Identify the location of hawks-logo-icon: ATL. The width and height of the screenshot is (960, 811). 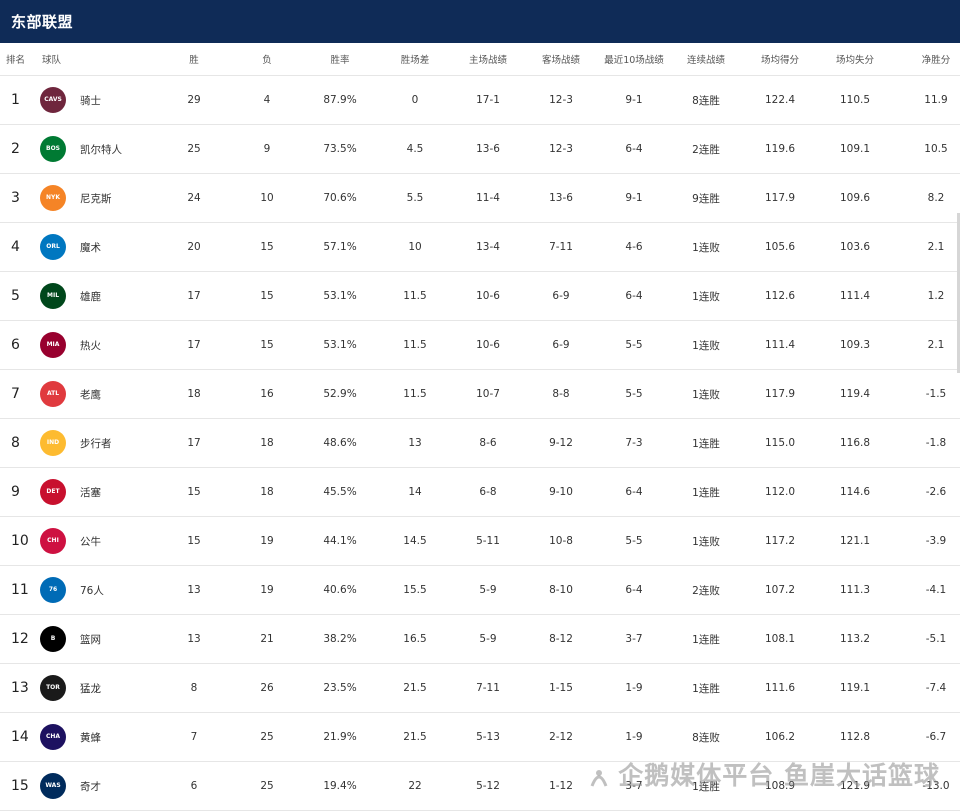
(53, 394).